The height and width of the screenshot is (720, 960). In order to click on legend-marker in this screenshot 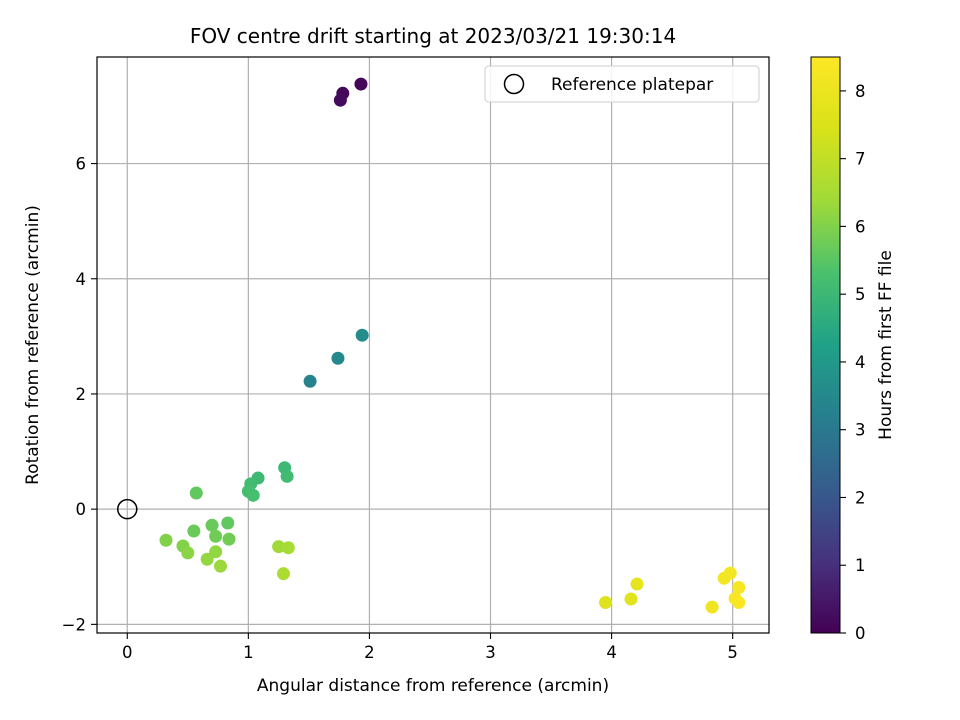, I will do `click(514, 84)`.